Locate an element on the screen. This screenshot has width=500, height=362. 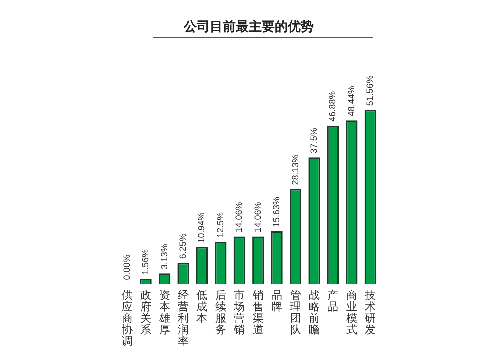
x-tick-label: 战略前瞻 is located at coordinates (314, 312).